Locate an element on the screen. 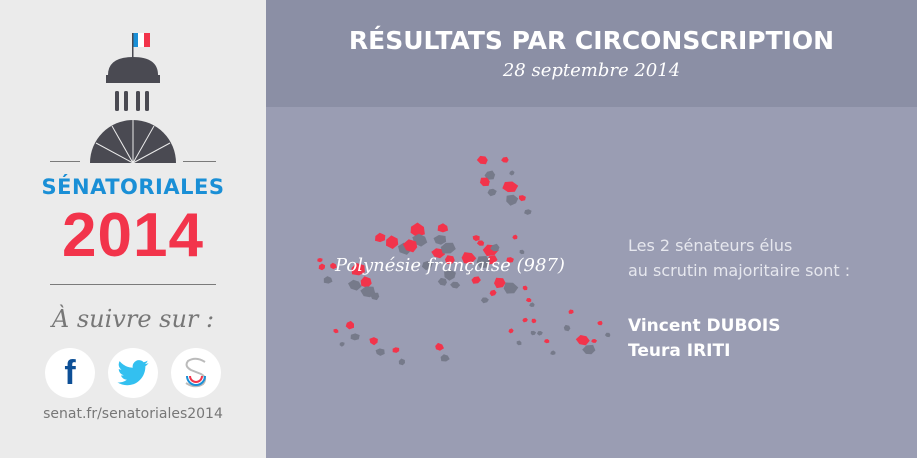 This screenshot has width=917, height=458. facebook-button: f is located at coordinates (70, 373).